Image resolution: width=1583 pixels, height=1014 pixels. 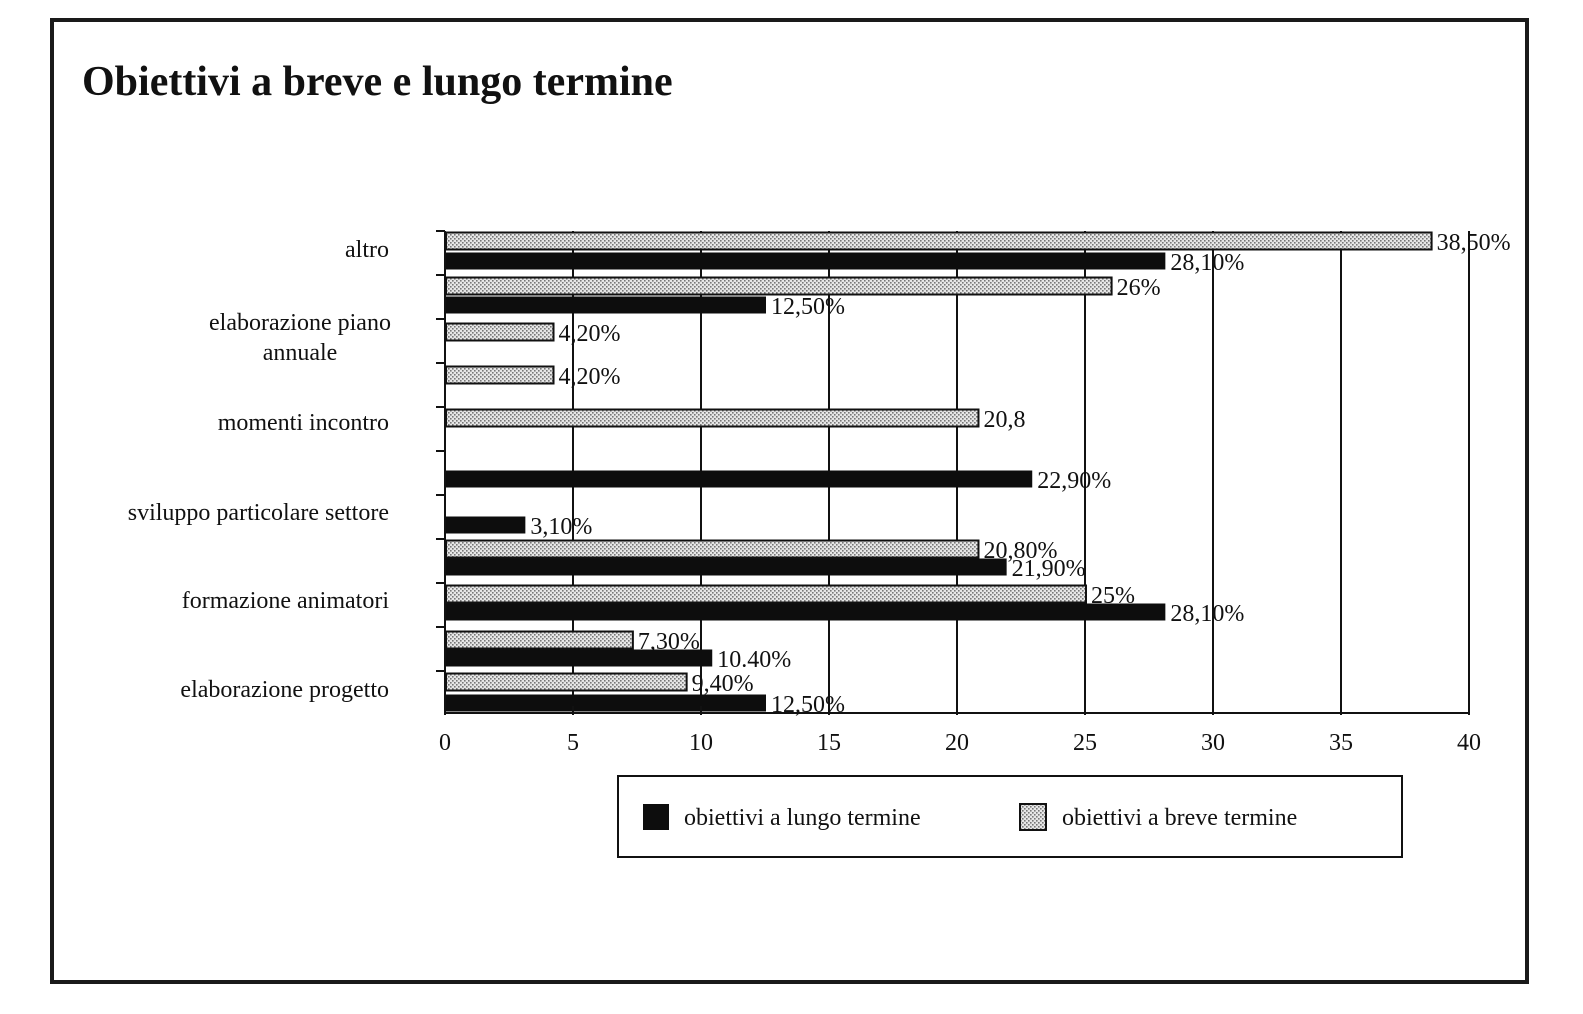 What do you see at coordinates (1004, 420) in the screenshot?
I see `bar-data-label: 20,8` at bounding box center [1004, 420].